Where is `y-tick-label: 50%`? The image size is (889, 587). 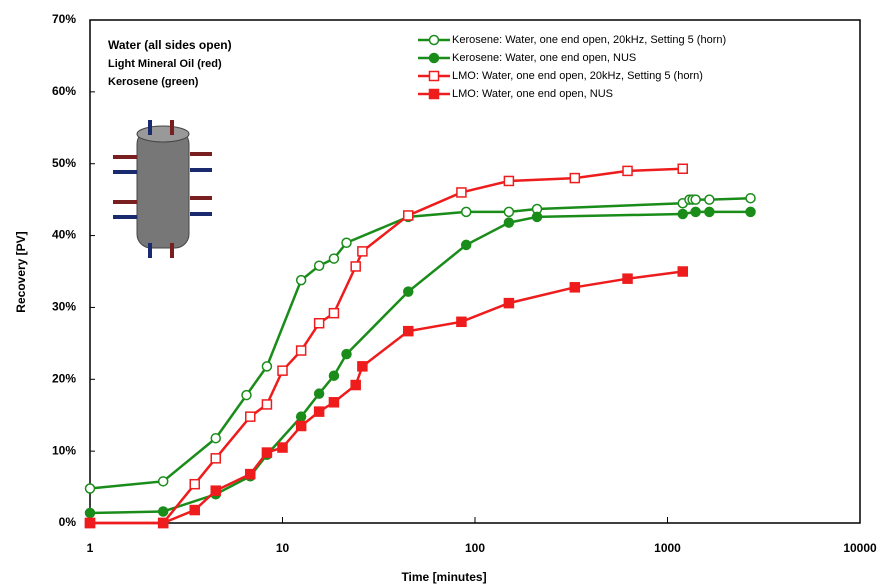
y-tick-label: 50% is located at coordinates (64, 163).